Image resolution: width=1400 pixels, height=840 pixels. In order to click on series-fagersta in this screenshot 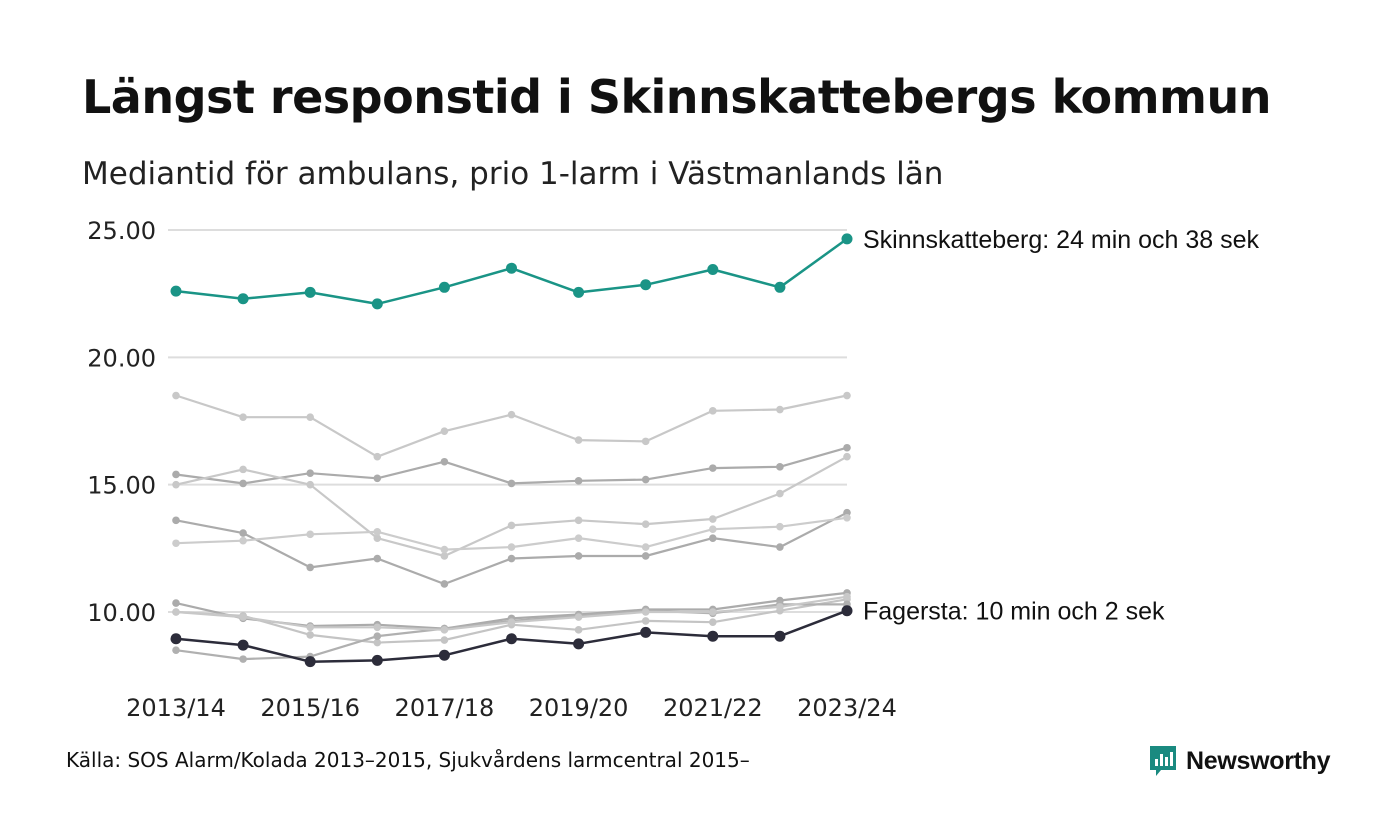, I will do `click(511, 636)`.